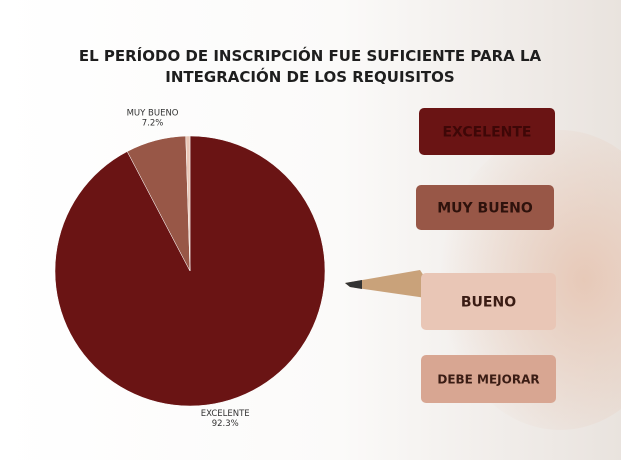 Image resolution: width=621 pixels, height=460 pixels. What do you see at coordinates (153, 113) in the screenshot?
I see `slice-category-label: MUY BUENO` at bounding box center [153, 113].